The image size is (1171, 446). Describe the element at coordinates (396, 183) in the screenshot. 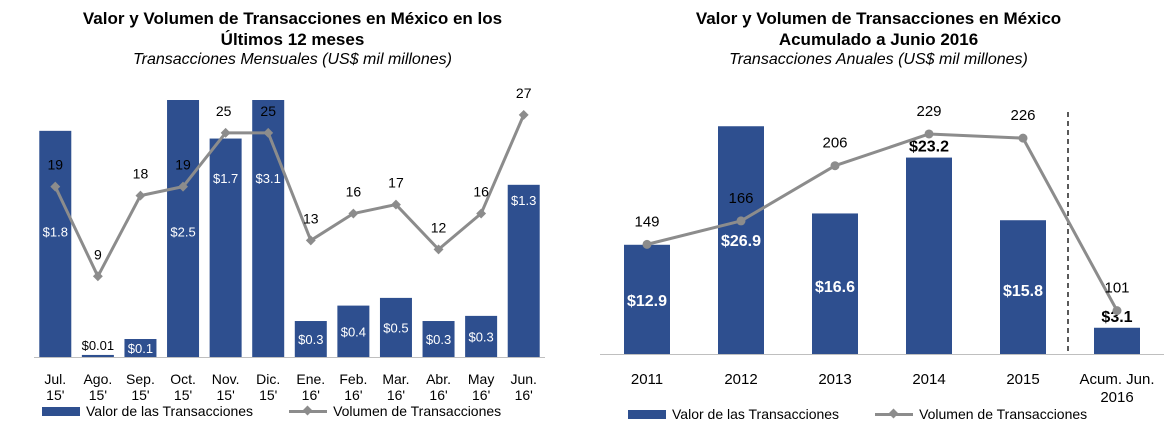

I see `volume-value-label: 17` at that location.